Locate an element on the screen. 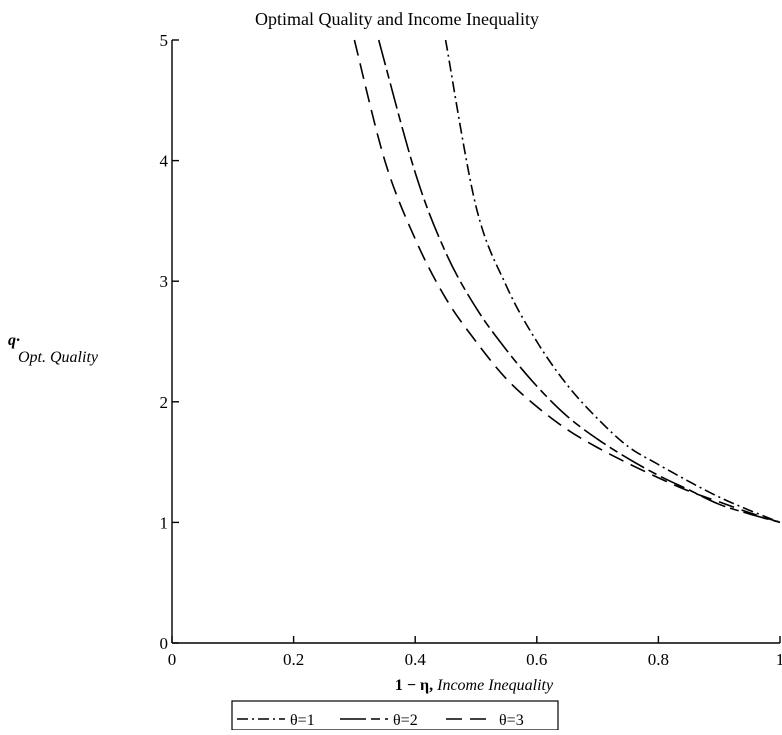 This screenshot has height=735, width=782. legend-label-3: θ=3 is located at coordinates (511, 720).